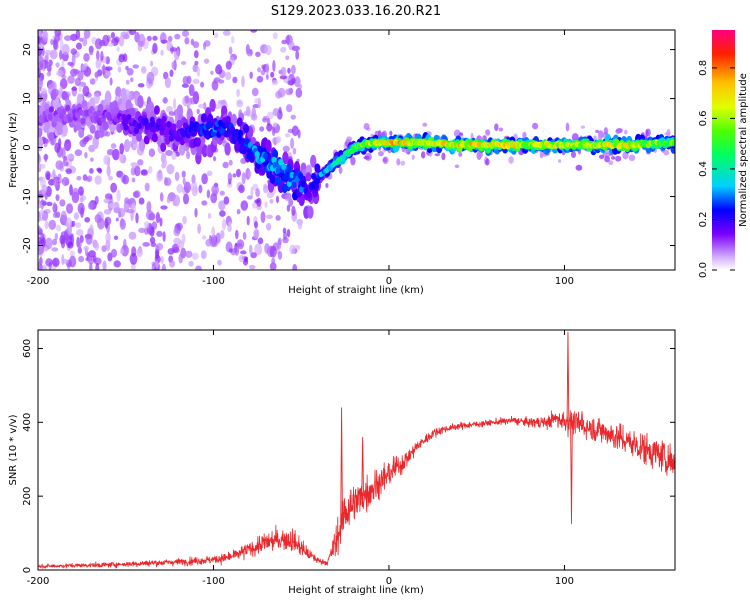 Image resolution: width=750 pixels, height=604 pixels. Describe the element at coordinates (213, 281) in the screenshot. I see `spectrogram-x-tick-label: -100` at that location.